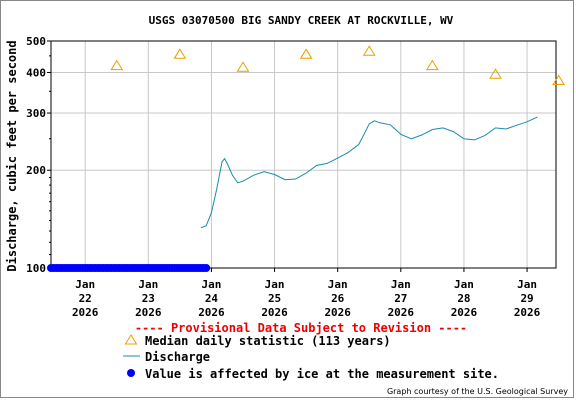 This screenshot has height=400, width=576. I want to click on y-axis-label: Discharge, cubic feet per second, so click(12, 155).